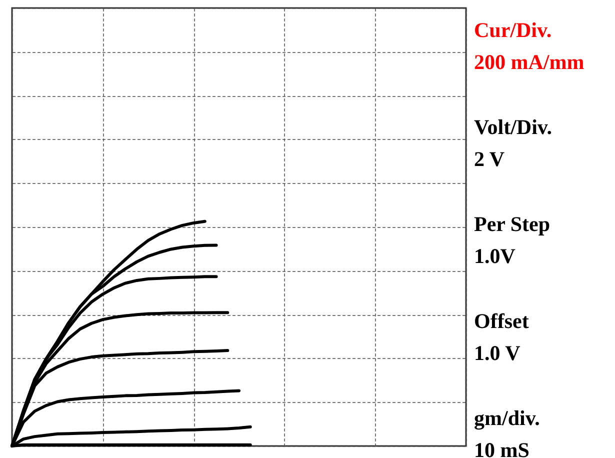 The width and height of the screenshot is (615, 458). I want to click on text: Cur/Div. 200 mA/mm, so click(529, 46).